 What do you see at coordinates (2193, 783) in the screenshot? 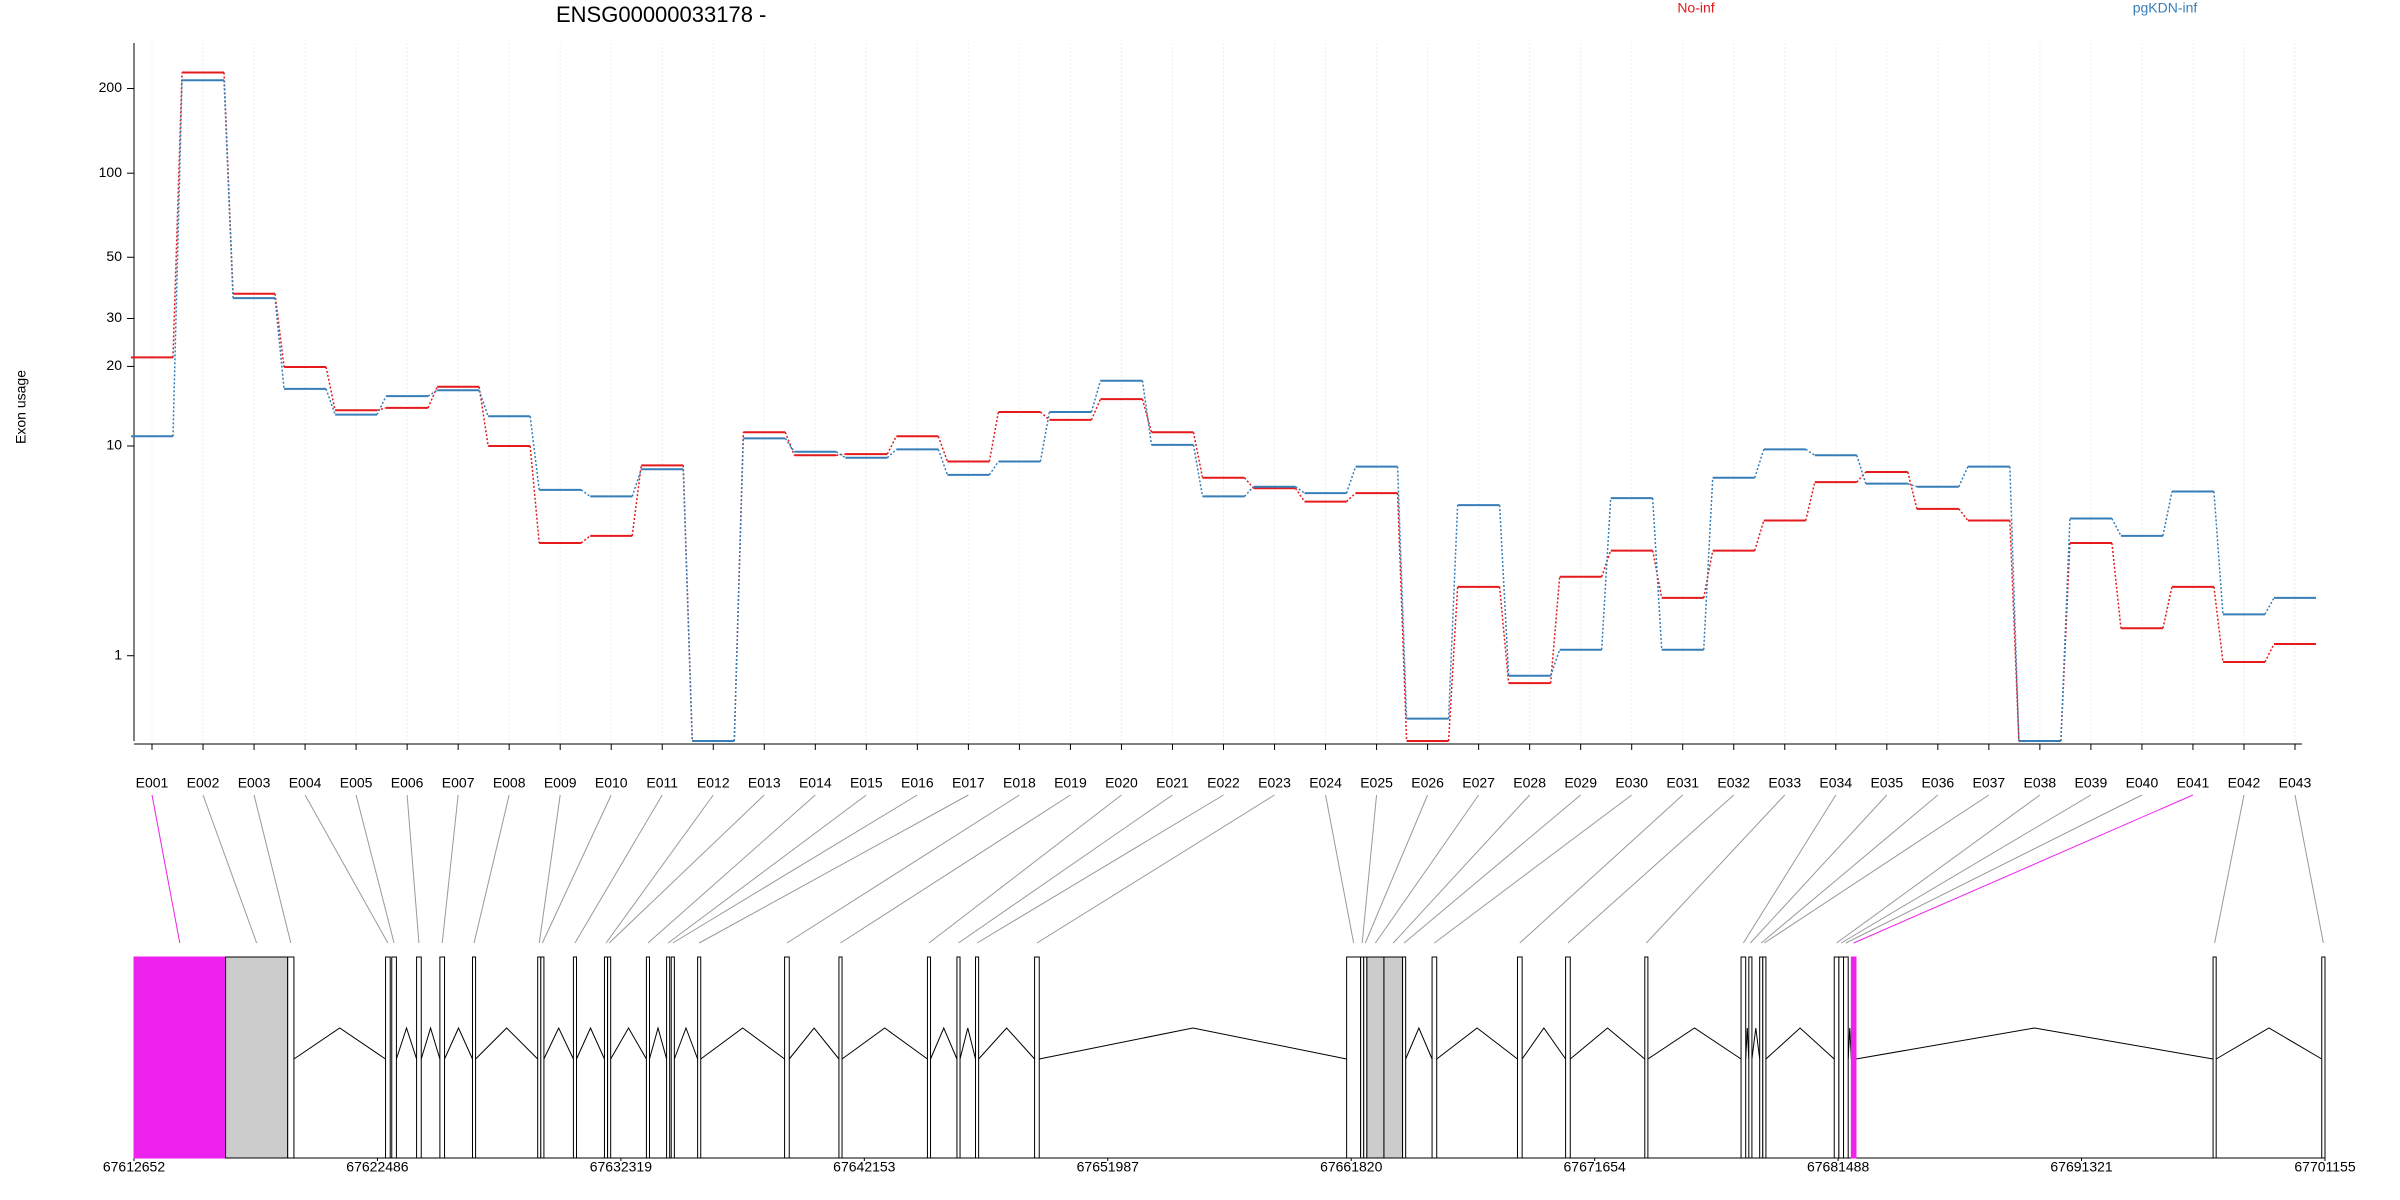
I see `x-tick-label: E041` at bounding box center [2193, 783].